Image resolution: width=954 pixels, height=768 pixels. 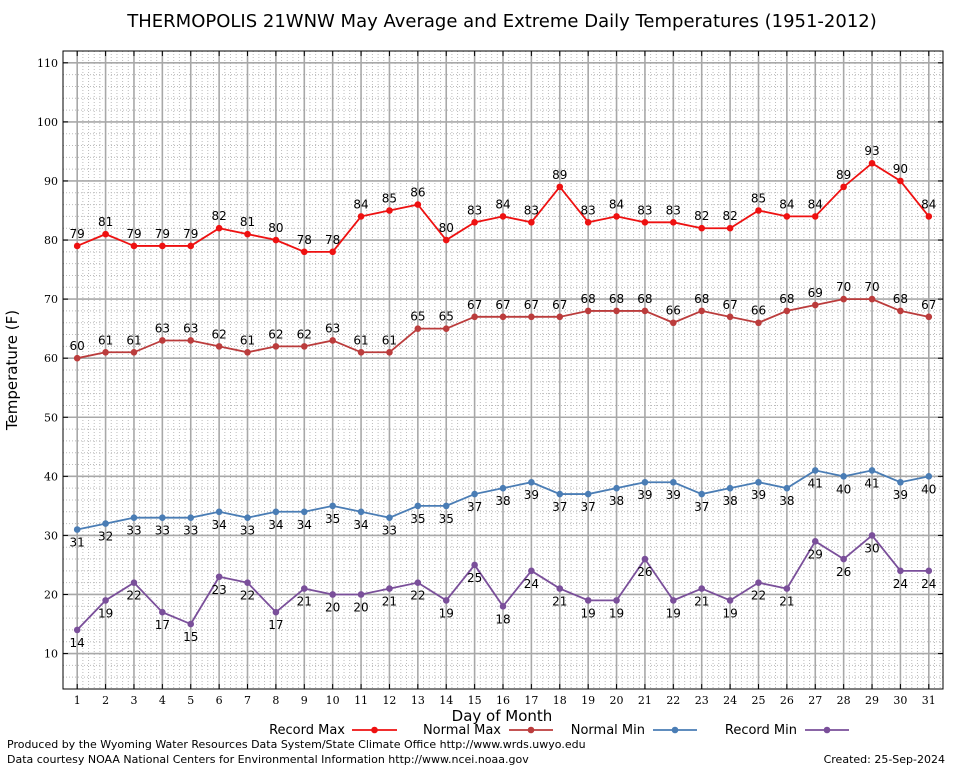 What do you see at coordinates (162, 328) in the screenshot?
I see `data-label-normal-max: 63` at bounding box center [162, 328].